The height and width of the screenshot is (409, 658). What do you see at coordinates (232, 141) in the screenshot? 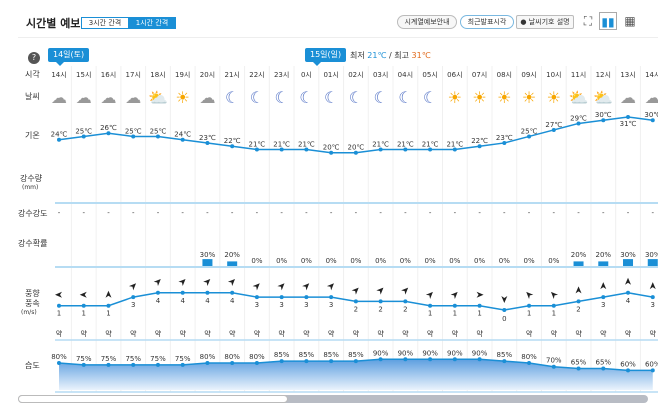
I see `temp-label: 22℃` at bounding box center [232, 141].